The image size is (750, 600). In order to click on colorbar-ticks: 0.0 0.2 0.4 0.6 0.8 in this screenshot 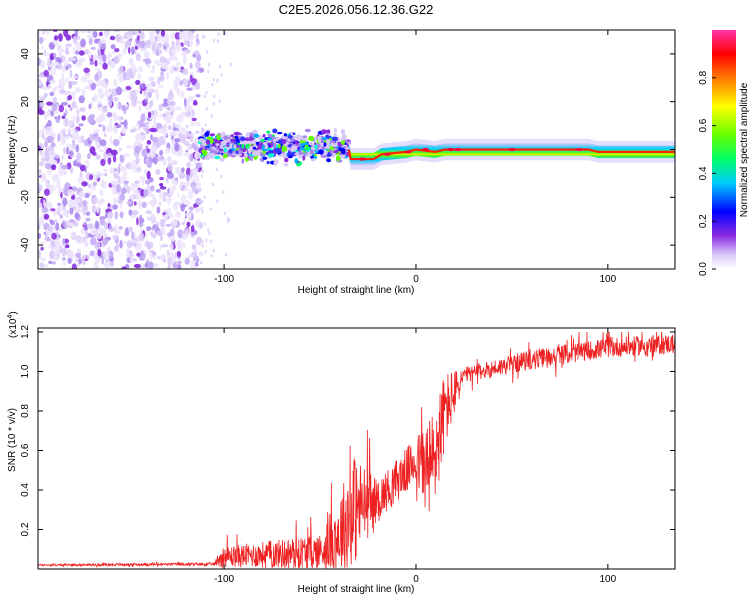, I will do `click(707, 173)`.